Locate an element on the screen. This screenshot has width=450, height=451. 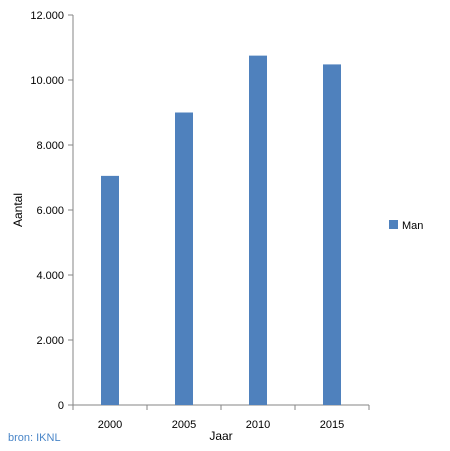
y-tick-label: 4.000 is located at coordinates (50, 276).